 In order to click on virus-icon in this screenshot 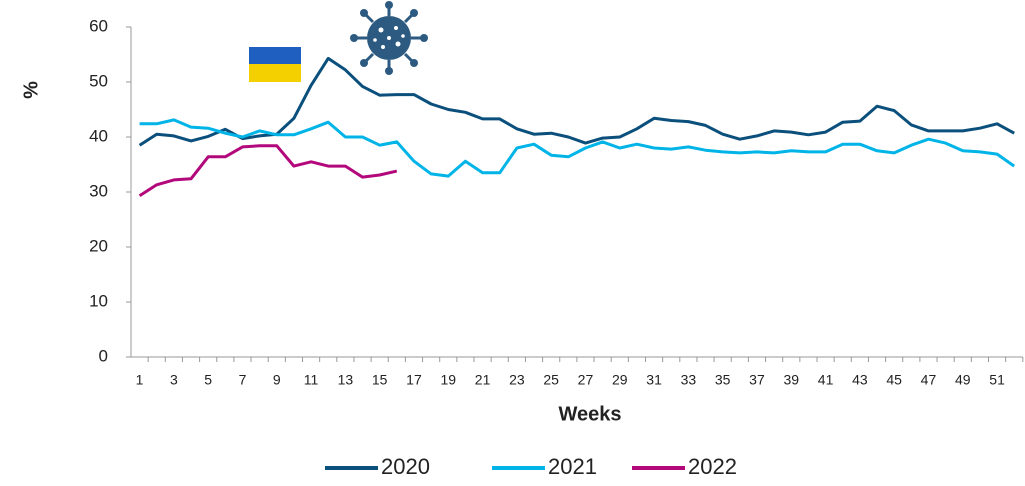, I will do `click(389, 38)`.